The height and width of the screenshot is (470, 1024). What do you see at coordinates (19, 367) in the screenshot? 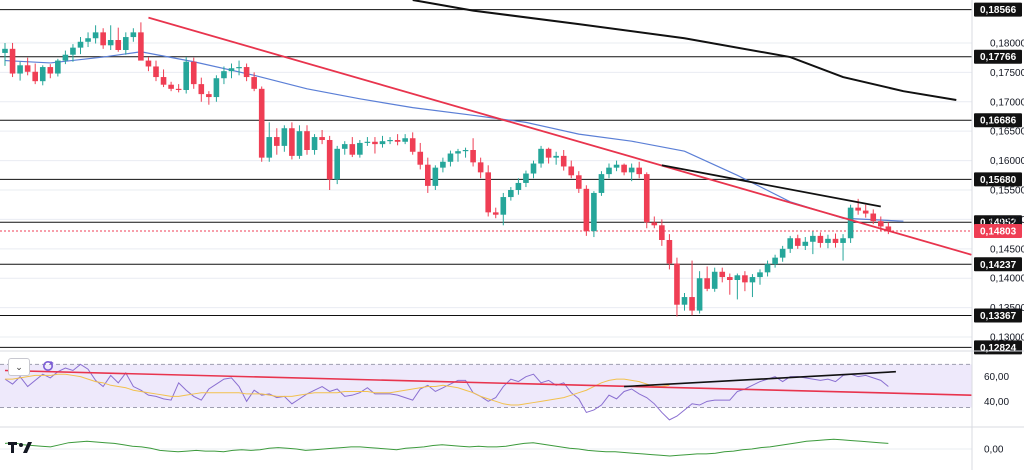
I see `collapse-indicator-button: ⌄` at bounding box center [19, 367].